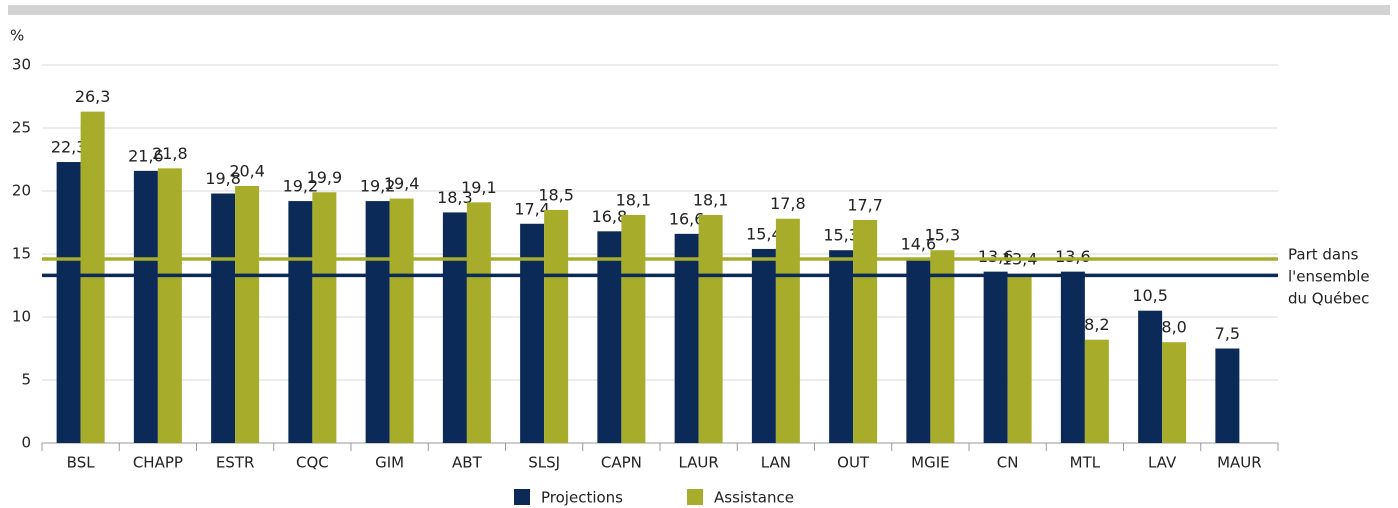  What do you see at coordinates (21, 128) in the screenshot?
I see `y-tick-label: 25` at bounding box center [21, 128].